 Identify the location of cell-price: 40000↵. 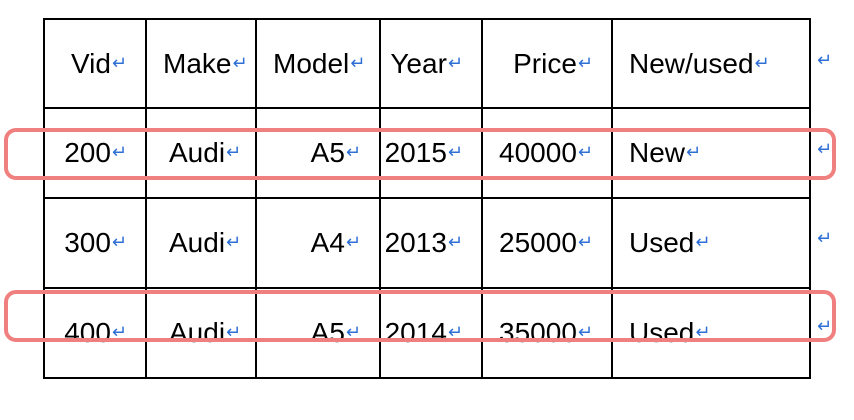
(547, 153).